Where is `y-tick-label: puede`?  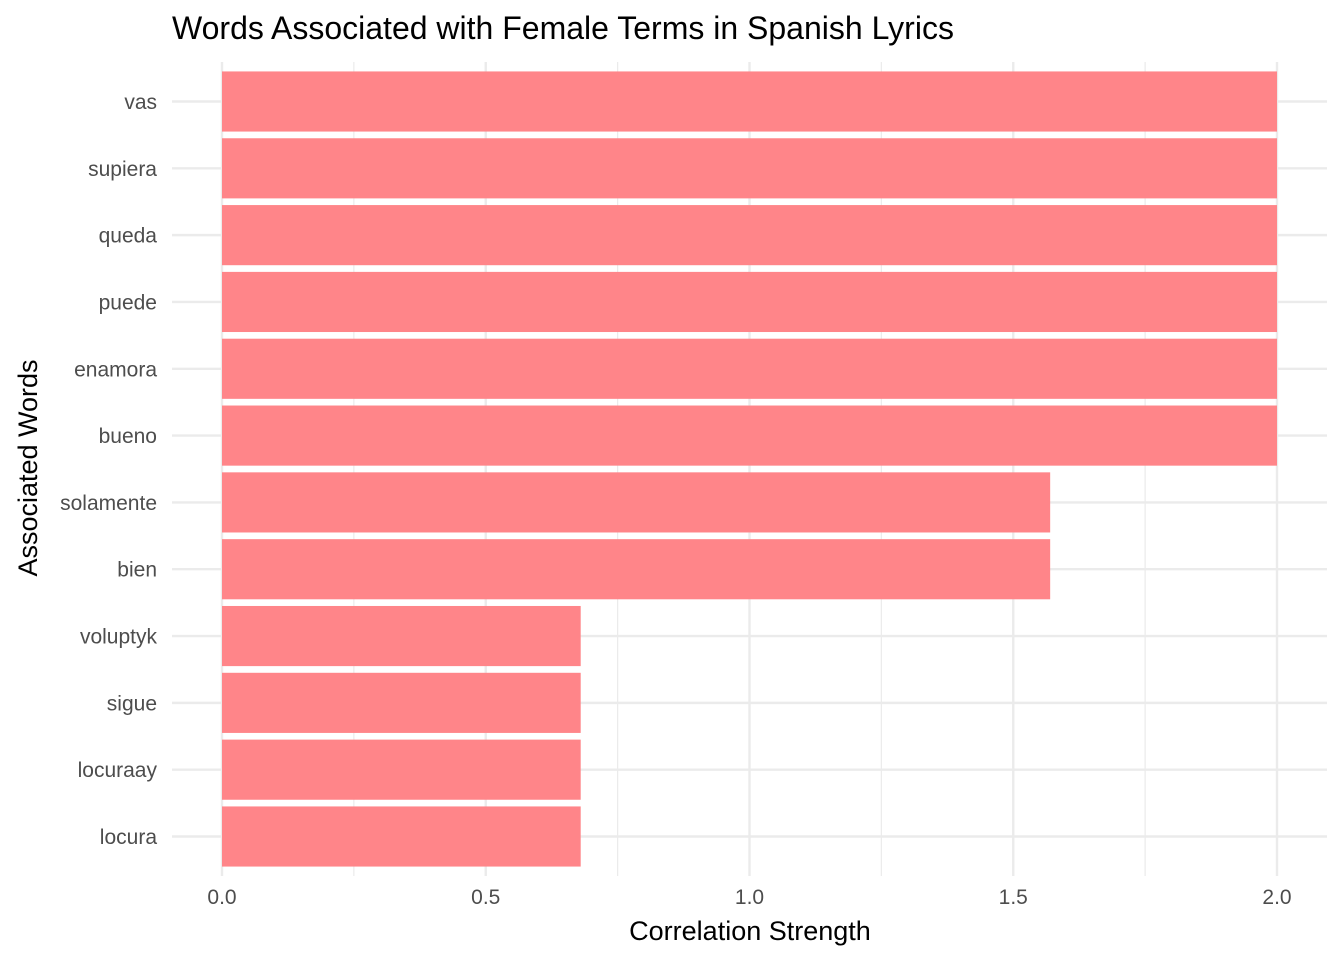
y-tick-label: puede is located at coordinates (128, 302).